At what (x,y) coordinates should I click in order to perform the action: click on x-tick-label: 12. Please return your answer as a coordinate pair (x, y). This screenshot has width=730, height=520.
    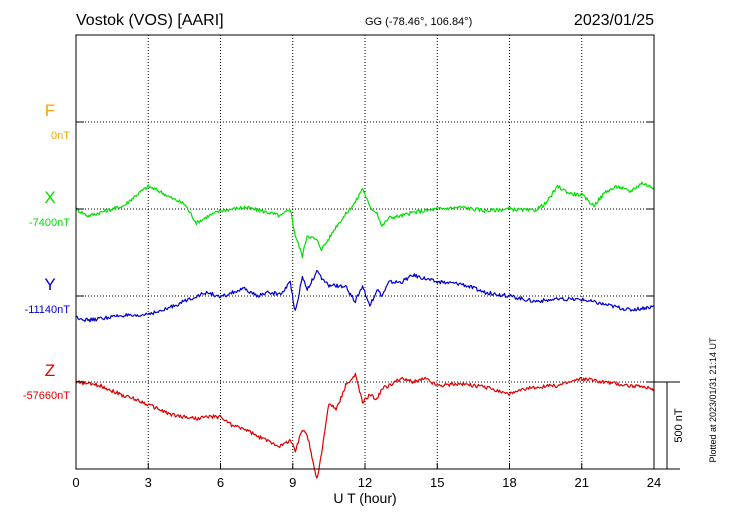
    Looking at the image, I should click on (365, 482).